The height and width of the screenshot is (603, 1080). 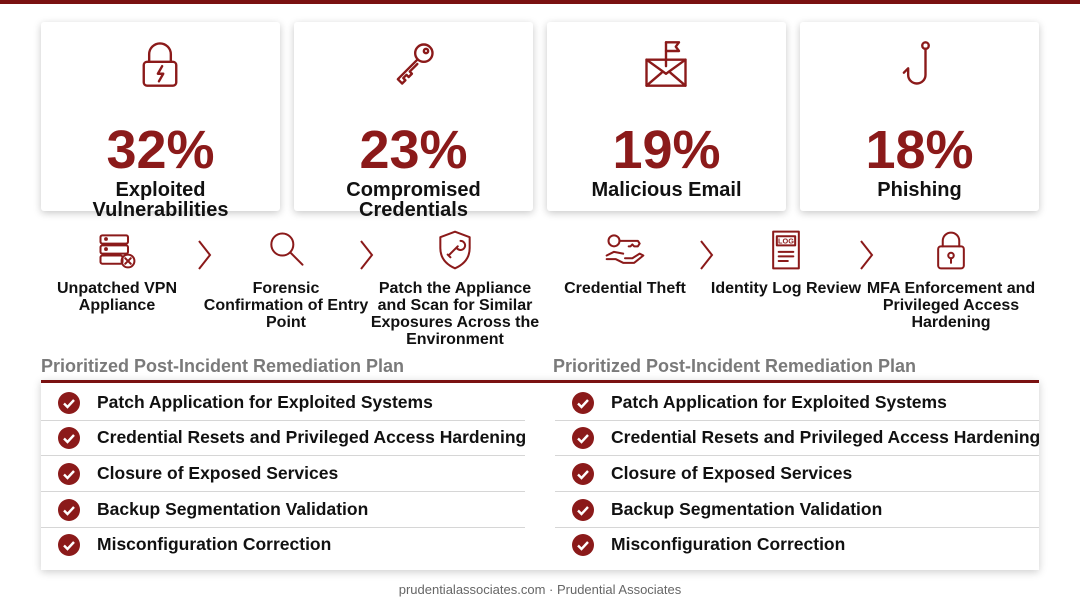 What do you see at coordinates (540, 2) in the screenshot?
I see `top-bar` at bounding box center [540, 2].